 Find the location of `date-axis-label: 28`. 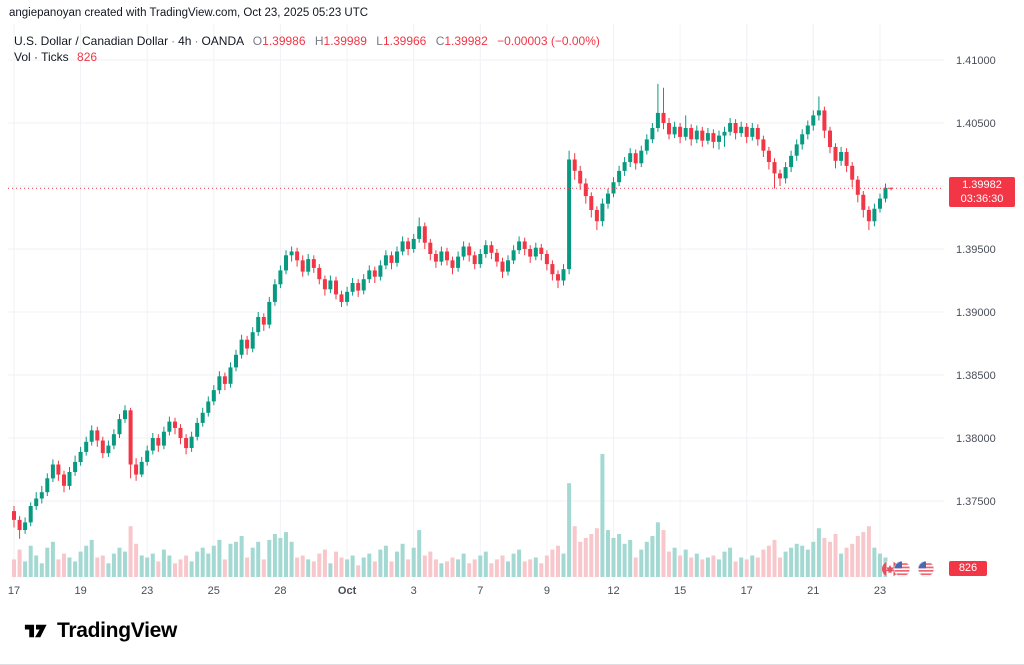

date-axis-label: 28 is located at coordinates (280, 591).